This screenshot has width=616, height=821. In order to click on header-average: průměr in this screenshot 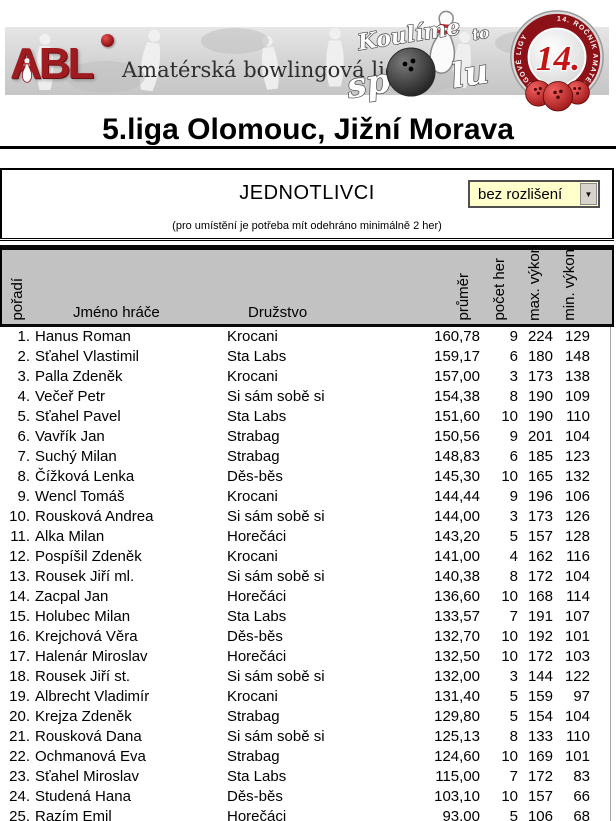, I will do `click(463, 297)`.